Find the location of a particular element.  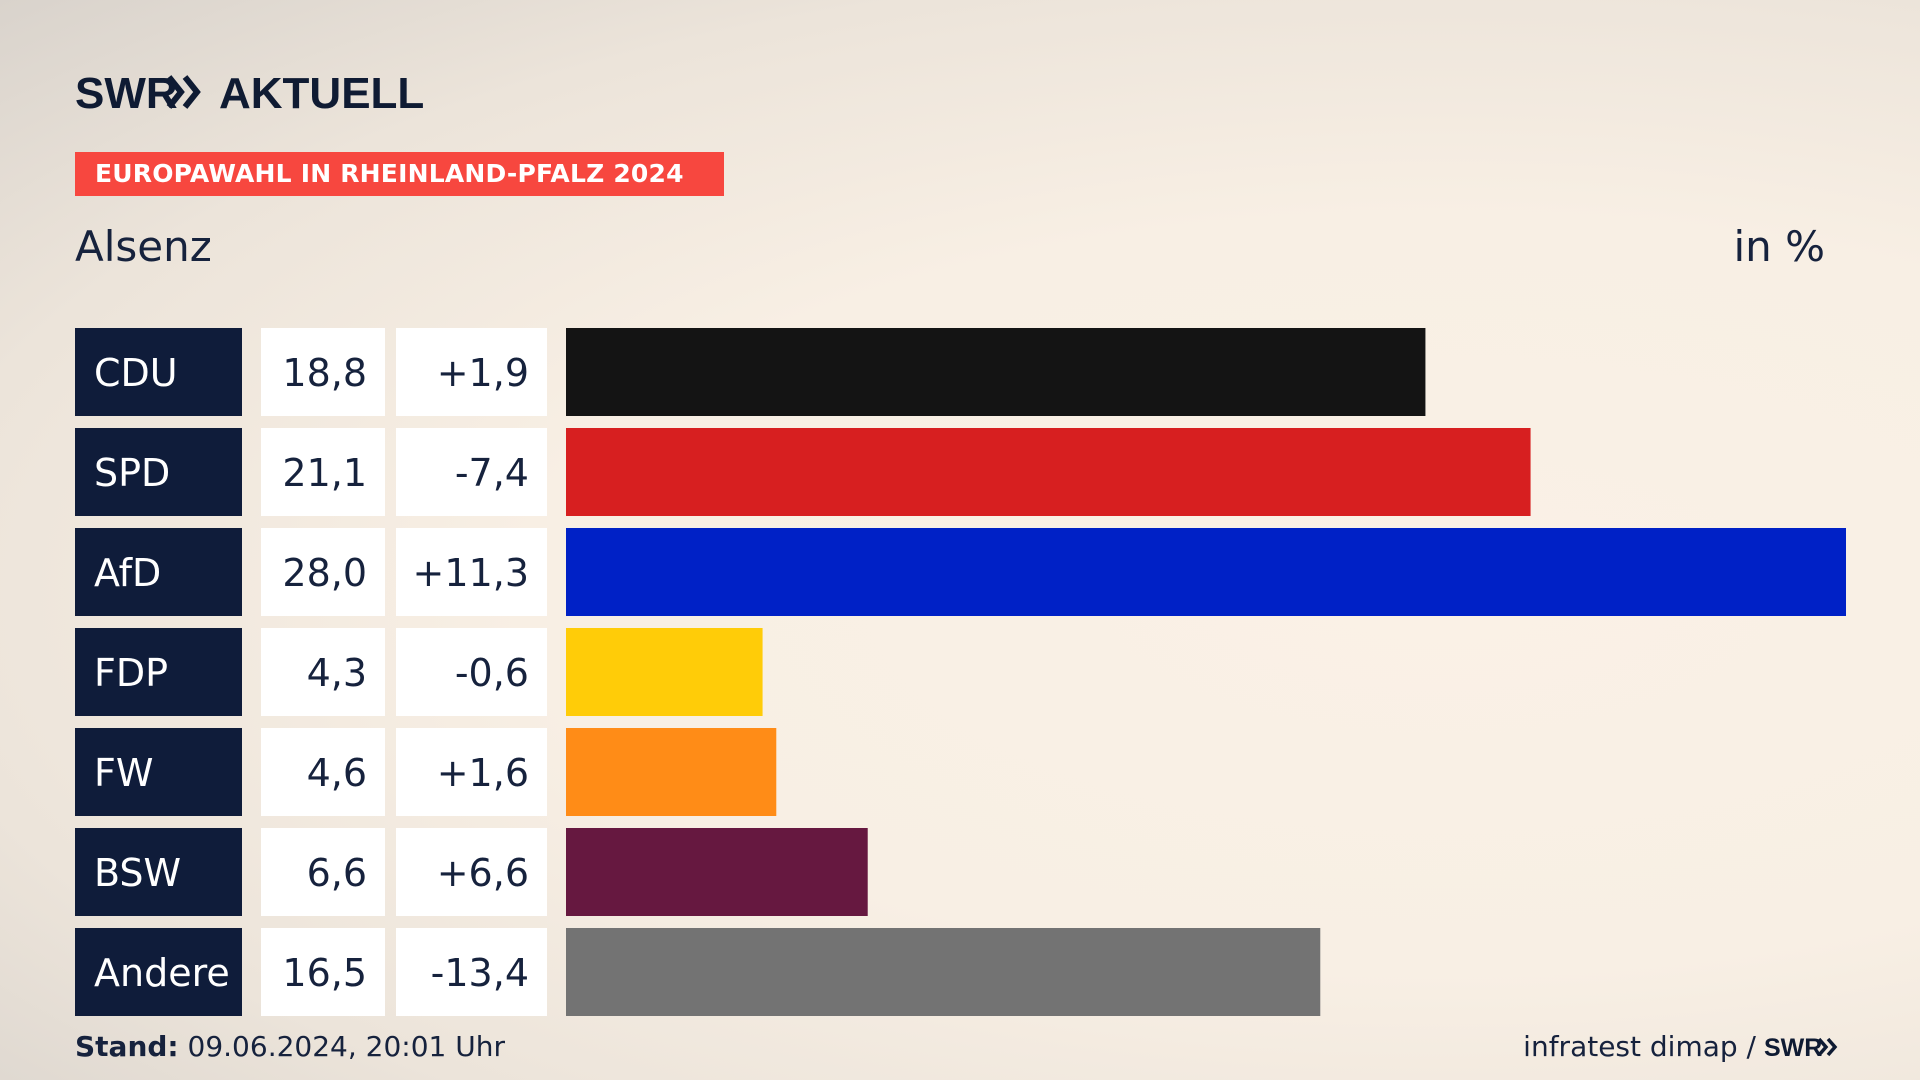

party-label-box-afd is located at coordinates (158, 572).